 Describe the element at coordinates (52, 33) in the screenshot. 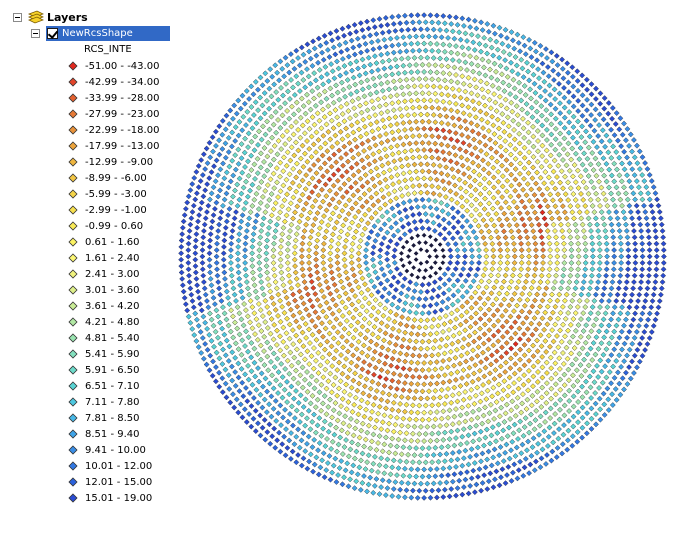

I see `layer-visibility-checkbox` at that location.